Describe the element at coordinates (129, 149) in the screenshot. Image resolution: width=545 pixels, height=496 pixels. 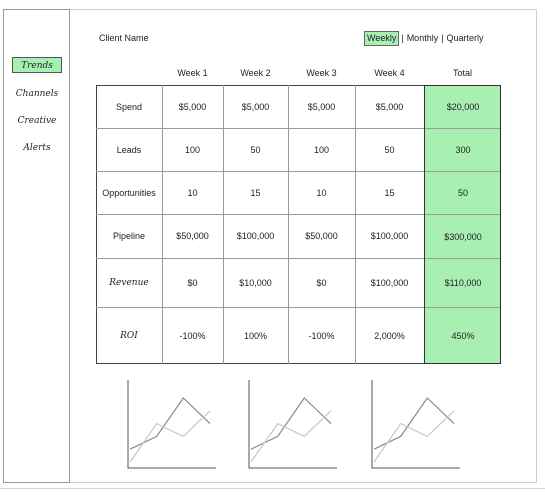
I see `row-label: Leads` at that location.